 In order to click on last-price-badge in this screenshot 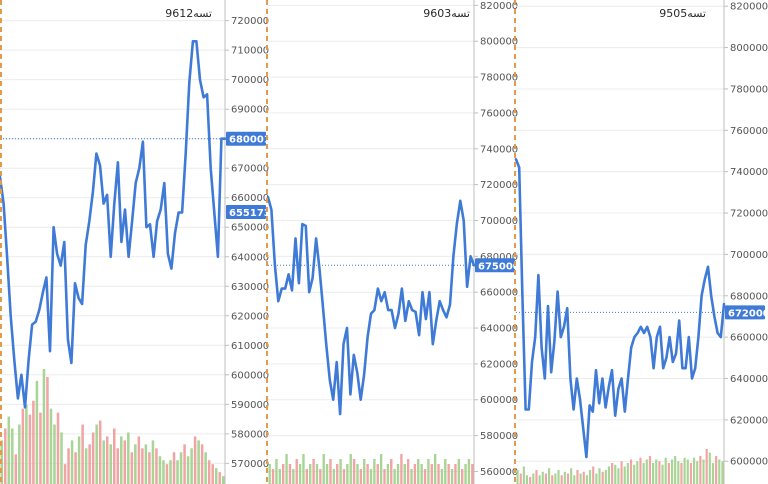, I will do `click(246, 211)`.